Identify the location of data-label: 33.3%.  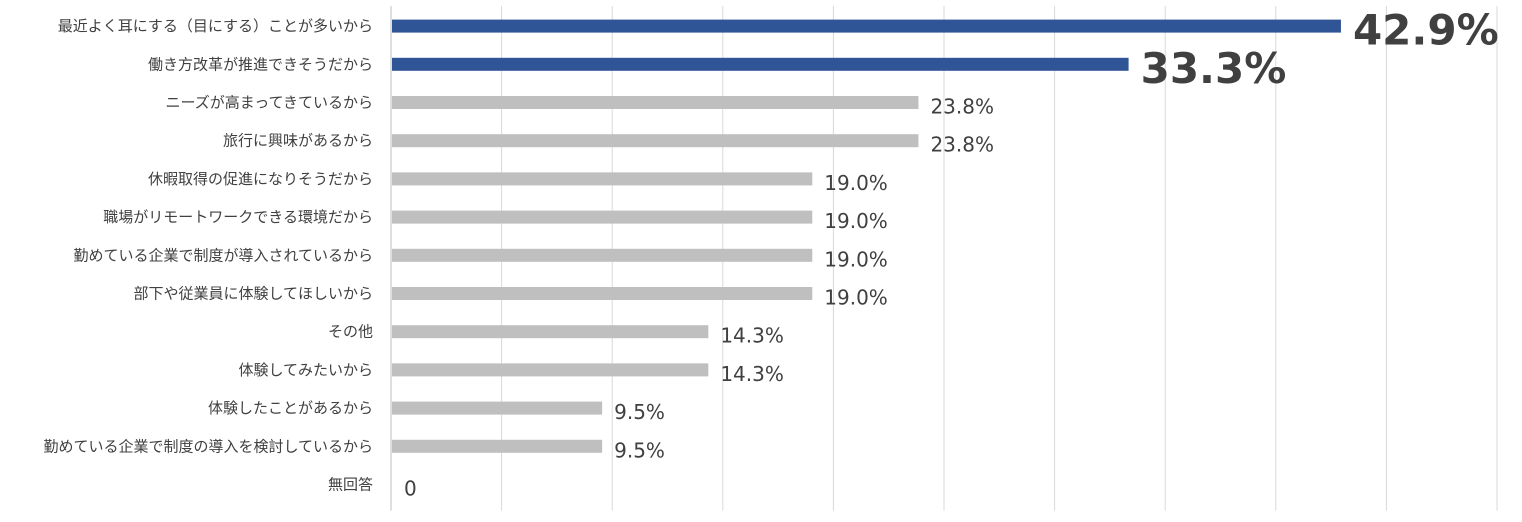
(1214, 68).